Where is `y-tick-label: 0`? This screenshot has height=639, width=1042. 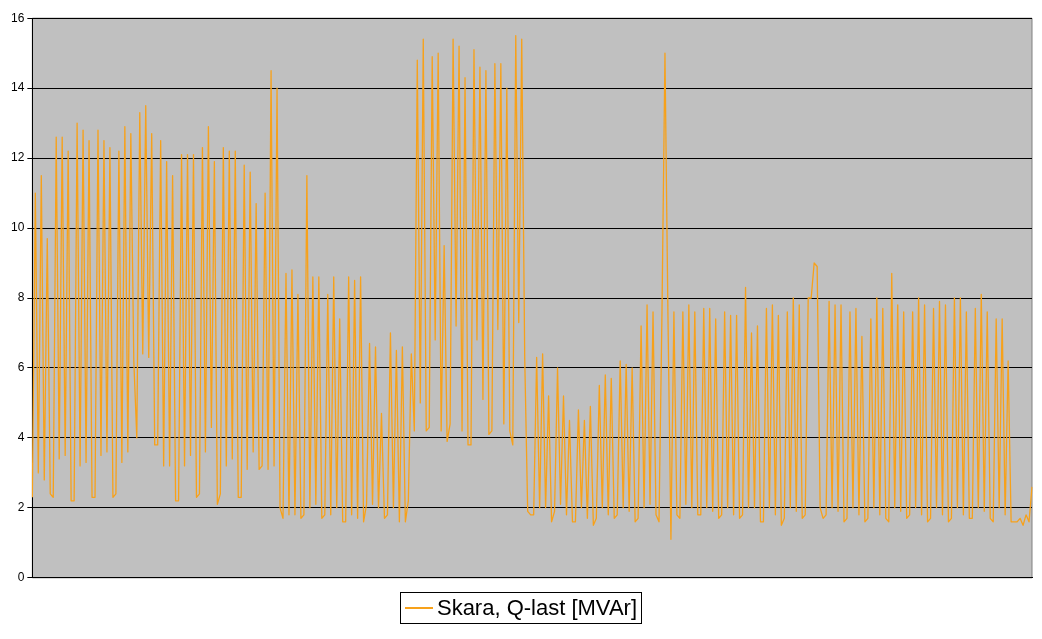 y-tick-label: 0 is located at coordinates (21, 577).